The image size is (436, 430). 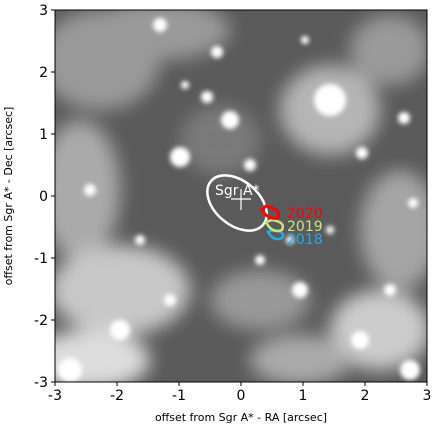 I want to click on annotation: 2018, so click(x=305, y=240).